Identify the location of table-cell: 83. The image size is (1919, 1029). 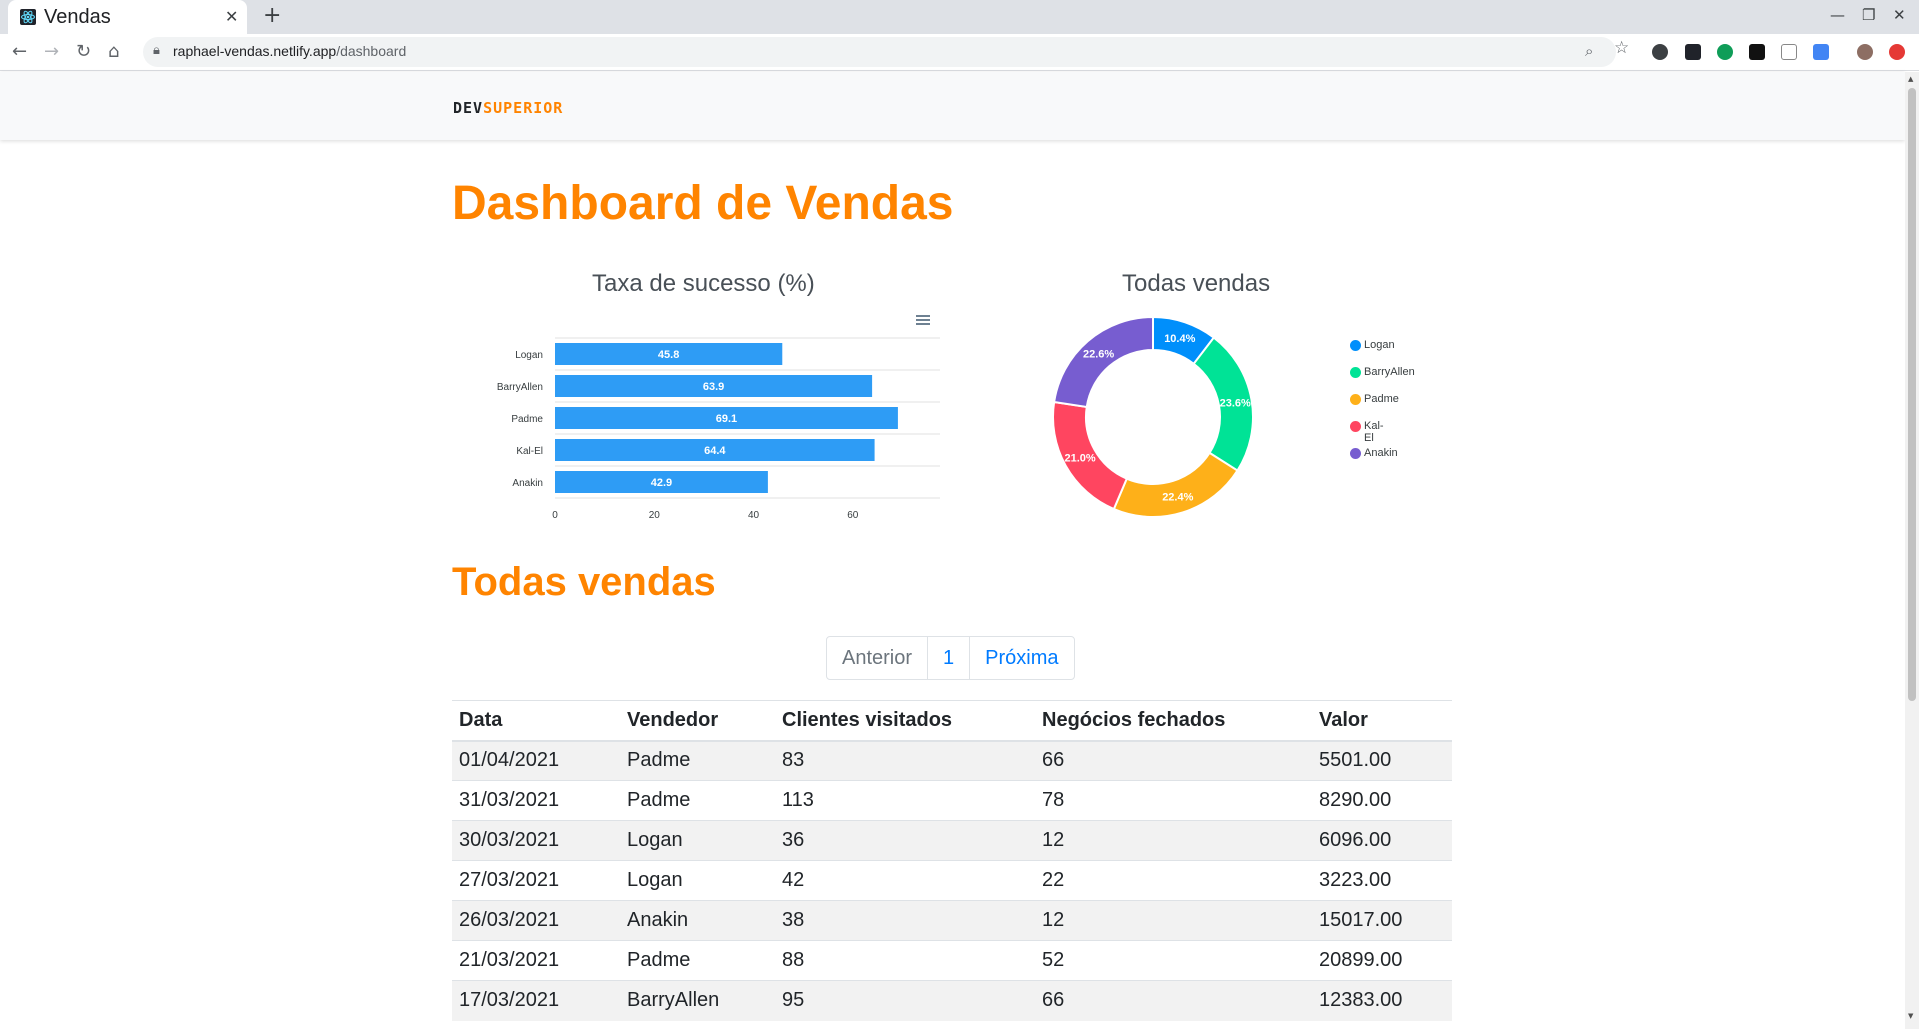
(905, 760).